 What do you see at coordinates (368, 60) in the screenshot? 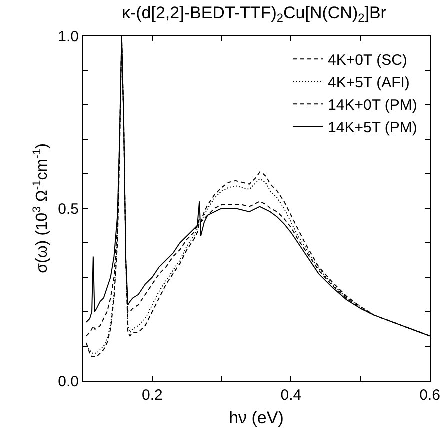
I see `legend-label: 4K+0T (SC)` at bounding box center [368, 60].